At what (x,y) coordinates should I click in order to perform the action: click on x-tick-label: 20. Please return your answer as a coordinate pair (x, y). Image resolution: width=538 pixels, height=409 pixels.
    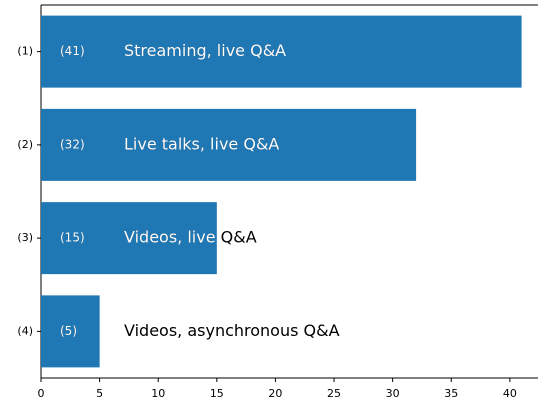
    Looking at the image, I should click on (275, 393).